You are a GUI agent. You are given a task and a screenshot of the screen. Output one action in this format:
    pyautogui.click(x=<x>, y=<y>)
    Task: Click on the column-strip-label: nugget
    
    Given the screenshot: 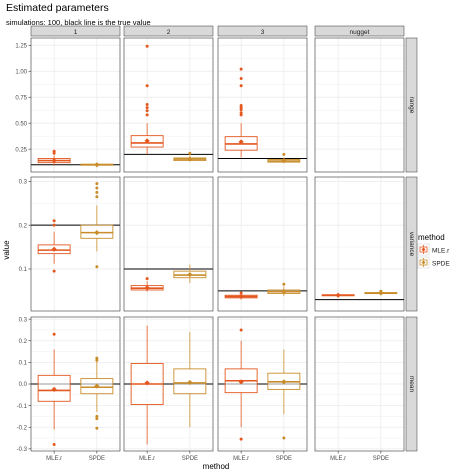 What is the action you would take?
    pyautogui.click(x=360, y=32)
    